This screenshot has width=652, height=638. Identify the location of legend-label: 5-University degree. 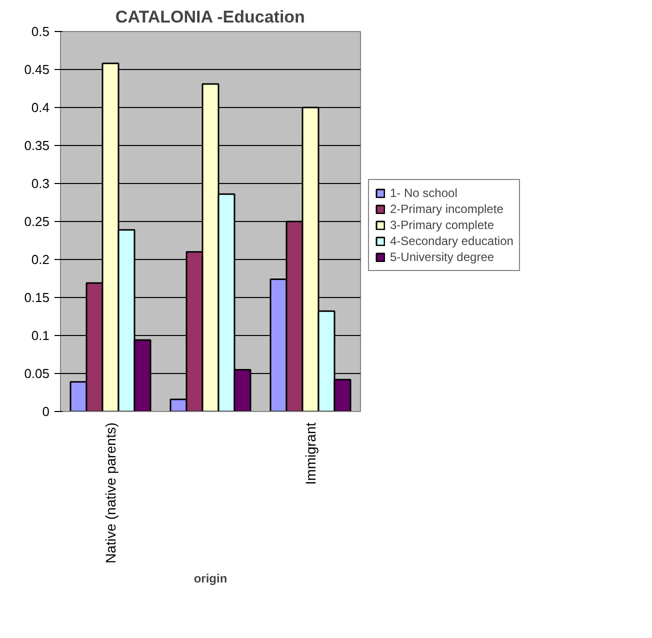
(442, 257).